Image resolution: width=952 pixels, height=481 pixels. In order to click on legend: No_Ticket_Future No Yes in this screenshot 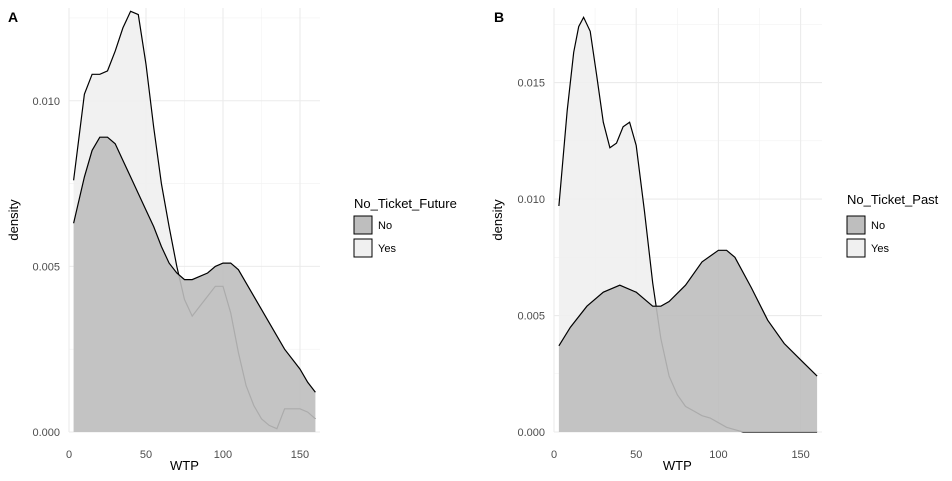, I will do `click(405, 227)`.